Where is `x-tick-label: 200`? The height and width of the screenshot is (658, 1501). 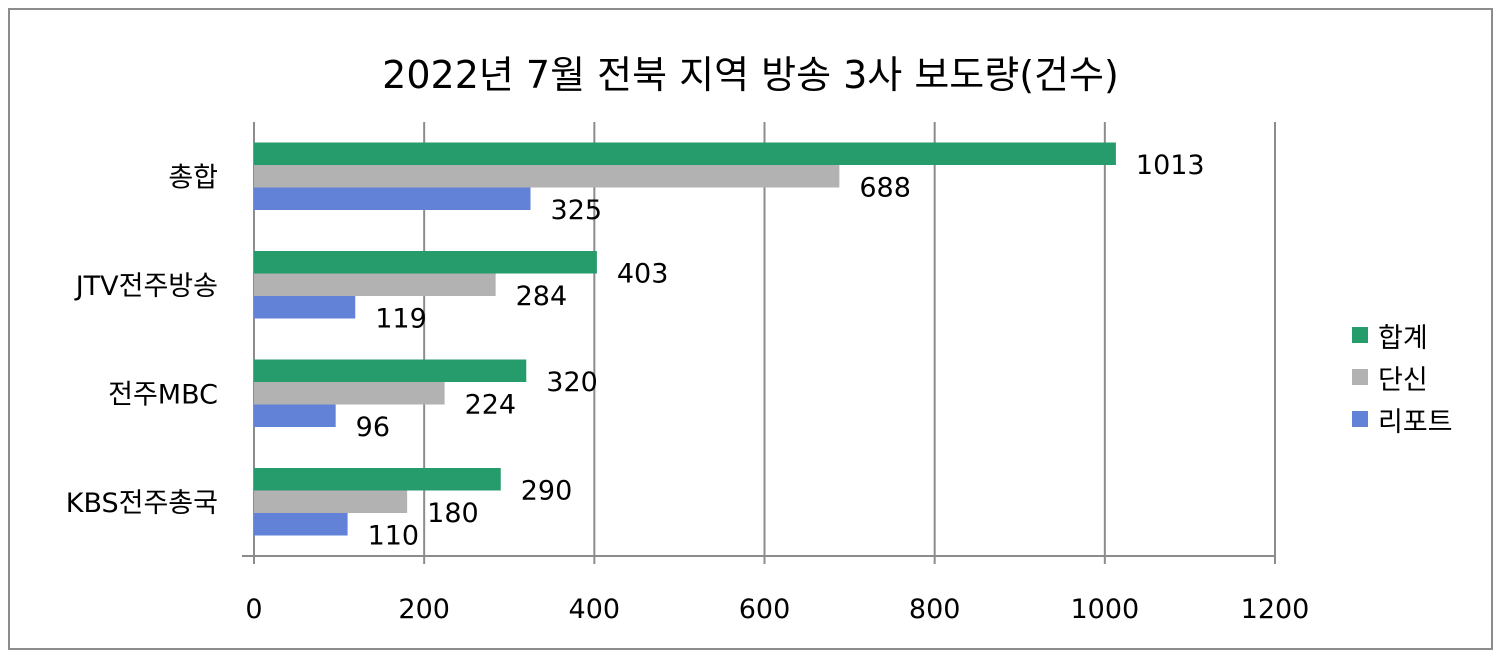
x-tick-label: 200 is located at coordinates (424, 609).